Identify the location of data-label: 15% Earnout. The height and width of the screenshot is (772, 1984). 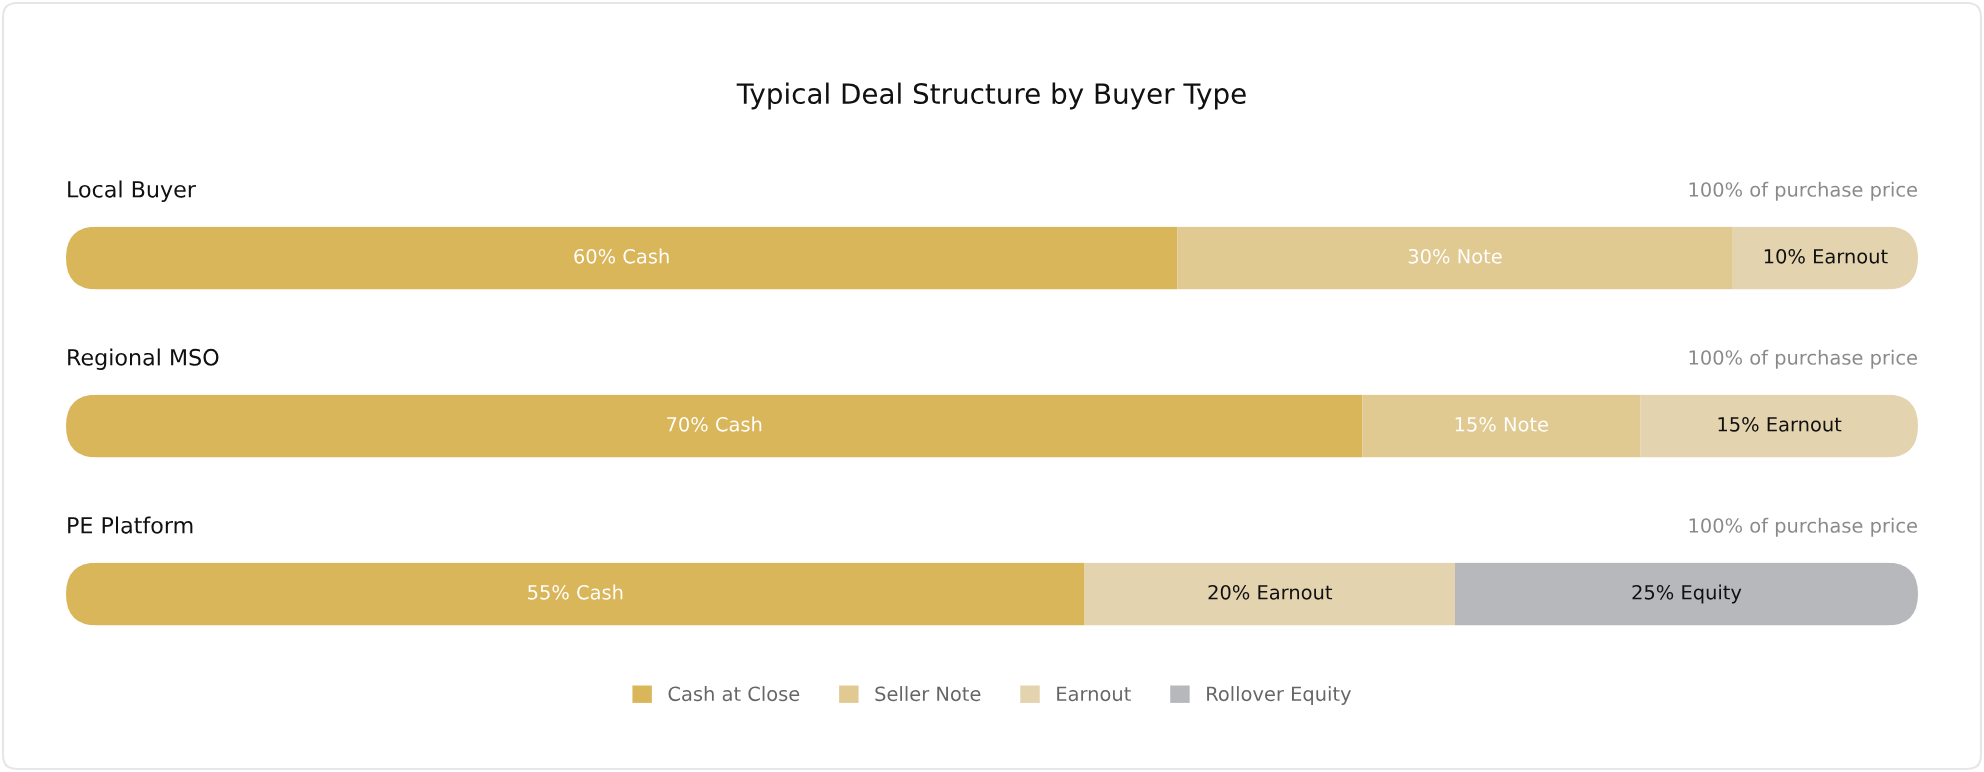
(1780, 424).